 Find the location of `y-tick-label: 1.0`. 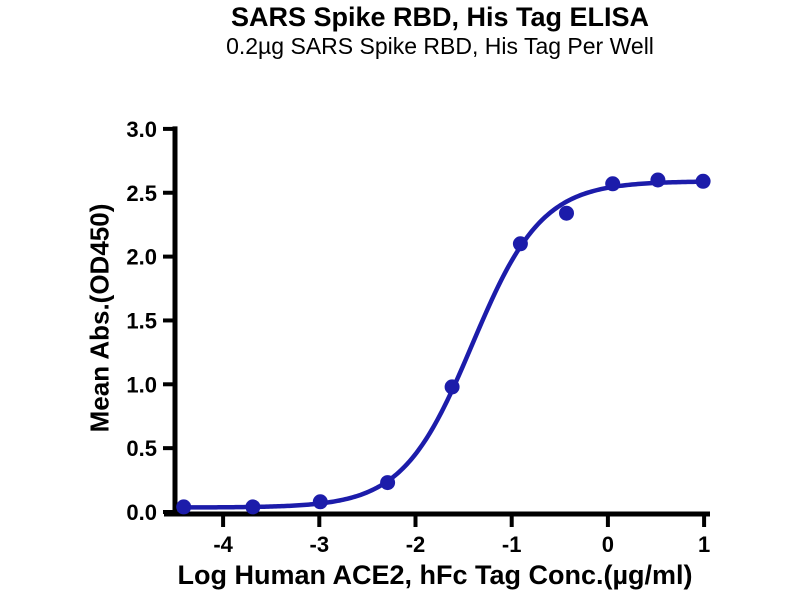

y-tick-label: 1.0 is located at coordinates (141, 384).